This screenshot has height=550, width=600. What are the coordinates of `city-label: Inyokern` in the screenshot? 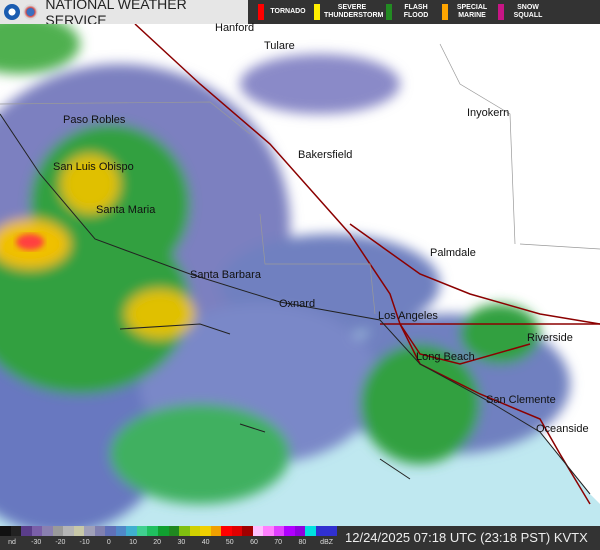 It's located at (488, 113).